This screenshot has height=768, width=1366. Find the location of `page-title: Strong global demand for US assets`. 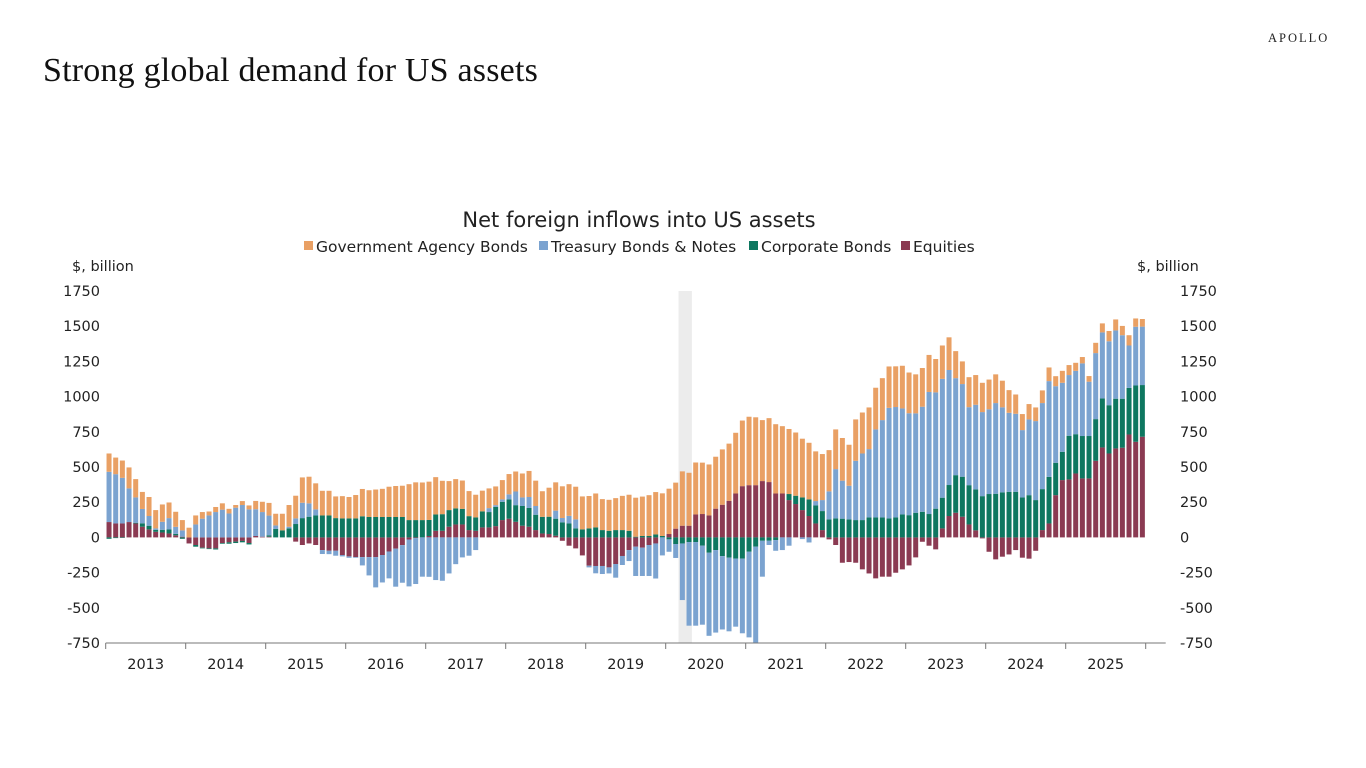

page-title: Strong global demand for US assets is located at coordinates (291, 70).